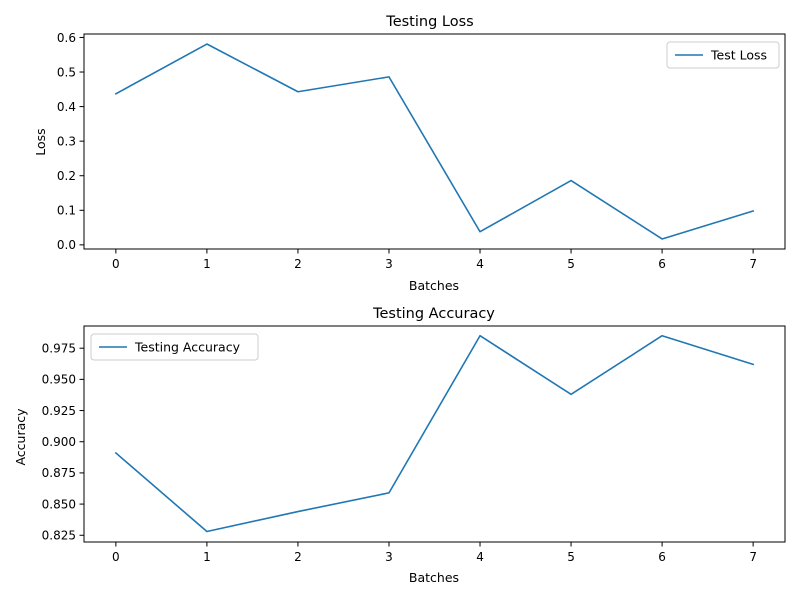 This screenshot has height=600, width=800. What do you see at coordinates (753, 557) in the screenshot?
I see `accuracy-x-tick-label: 7` at bounding box center [753, 557].